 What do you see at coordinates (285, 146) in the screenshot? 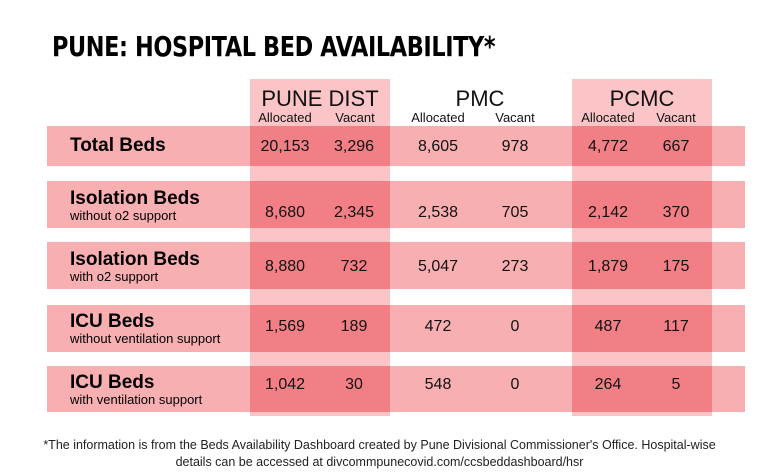
I see `value-cell: 20,153` at bounding box center [285, 146].